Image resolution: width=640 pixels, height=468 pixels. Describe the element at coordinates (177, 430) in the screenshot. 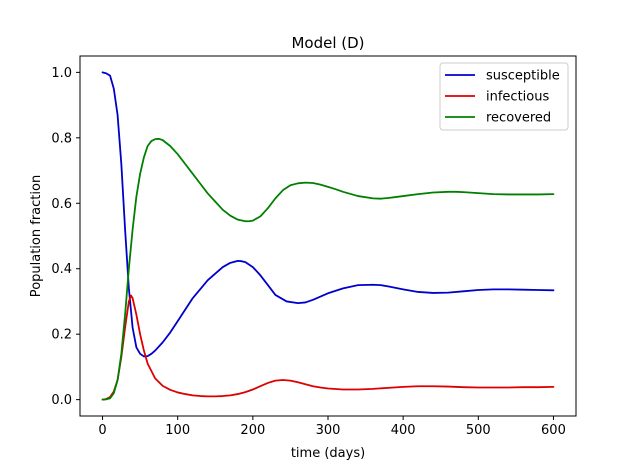

I see `x-tick-label: 100` at that location.